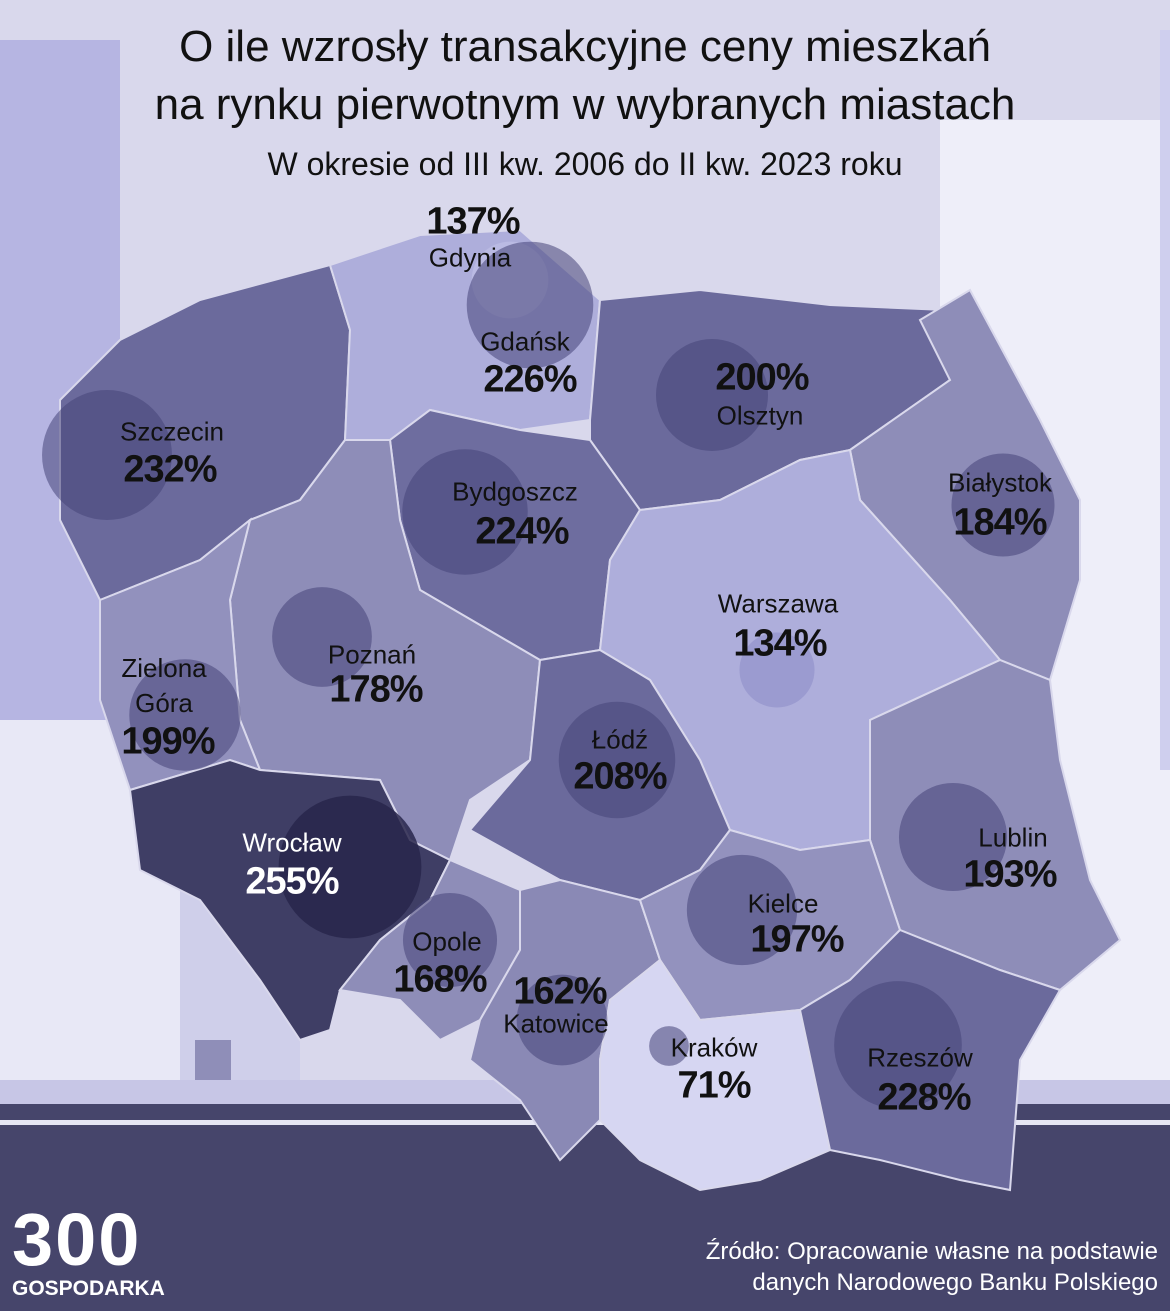  What do you see at coordinates (556, 1023) in the screenshot?
I see `city-name: Katowice` at bounding box center [556, 1023].